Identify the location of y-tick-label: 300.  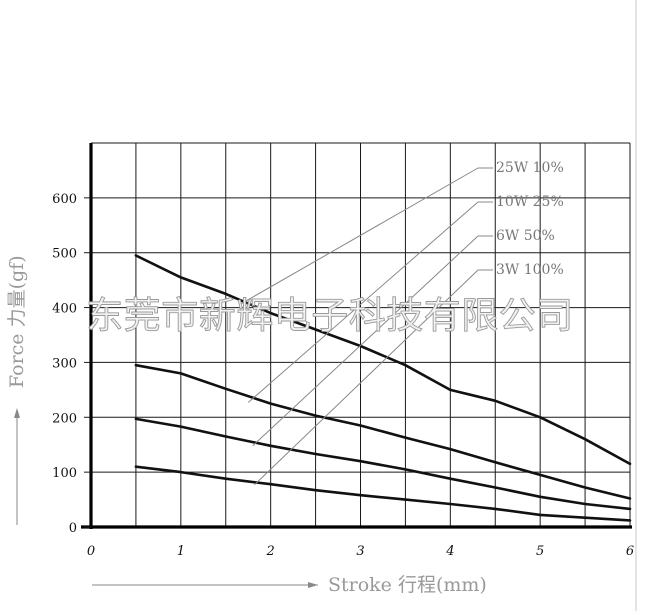
(64, 363).